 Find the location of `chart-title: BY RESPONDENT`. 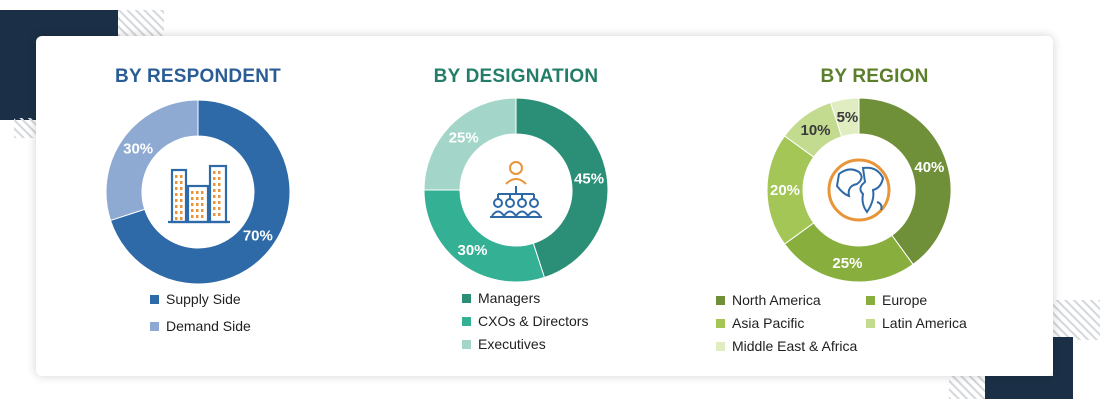

chart-title: BY RESPONDENT is located at coordinates (198, 76).